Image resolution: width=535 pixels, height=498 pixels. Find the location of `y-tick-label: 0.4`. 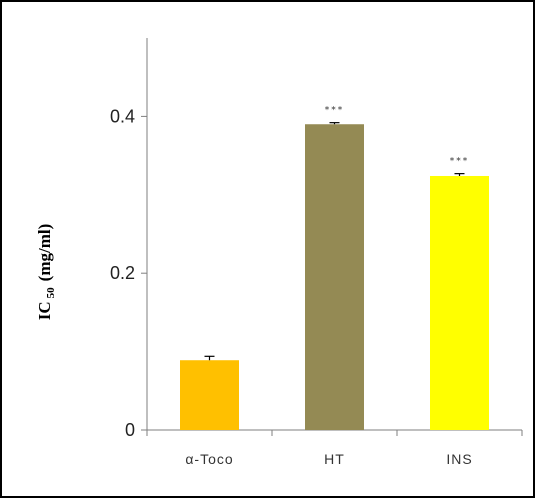

y-tick-label: 0.4 is located at coordinates (122, 116).